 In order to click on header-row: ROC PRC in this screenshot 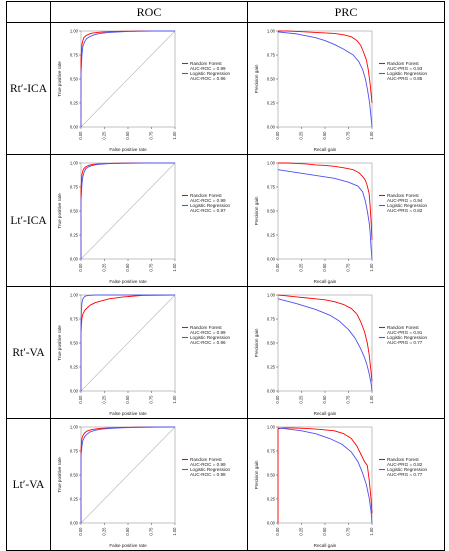, I will do `click(225, 12)`.